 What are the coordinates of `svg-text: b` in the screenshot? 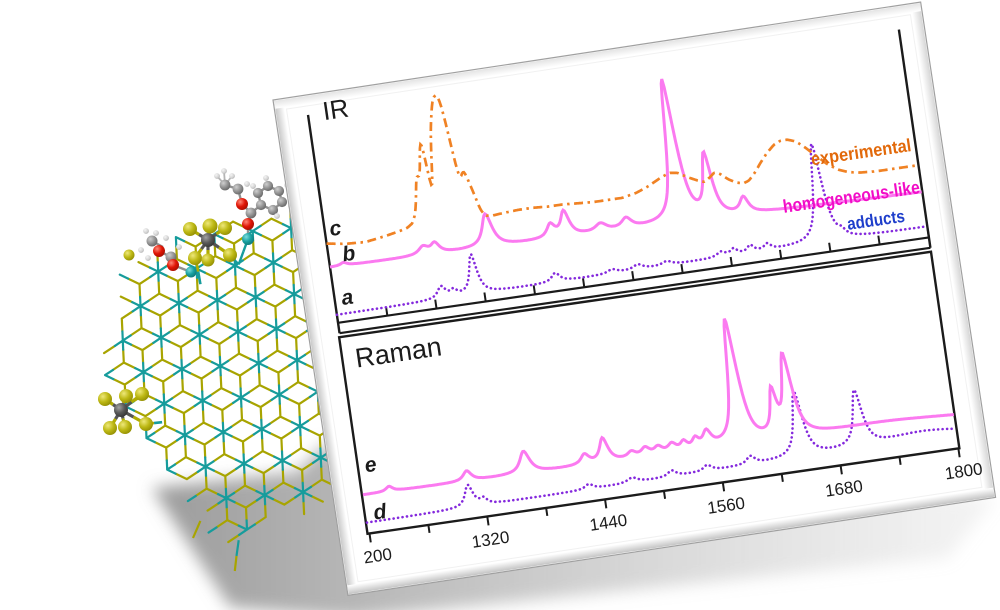 It's located at (349, 254).